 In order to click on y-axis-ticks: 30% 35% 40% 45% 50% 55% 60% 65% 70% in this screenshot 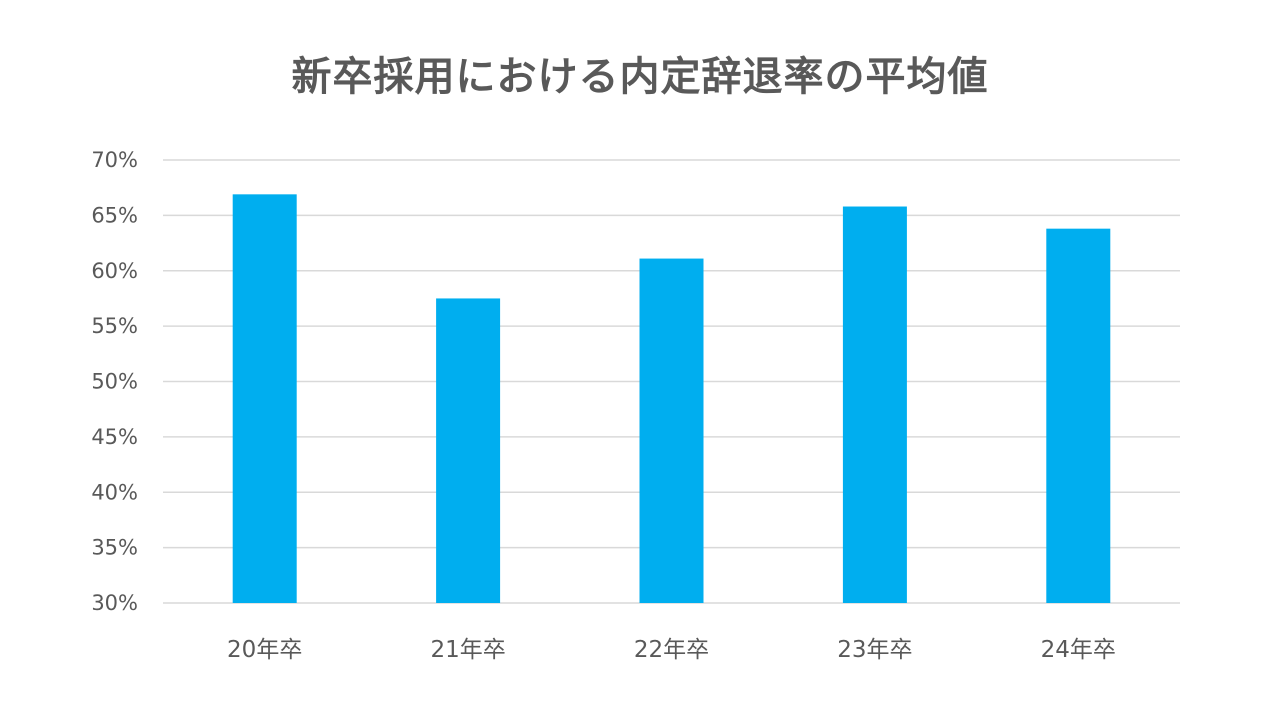, I will do `click(114, 381)`.